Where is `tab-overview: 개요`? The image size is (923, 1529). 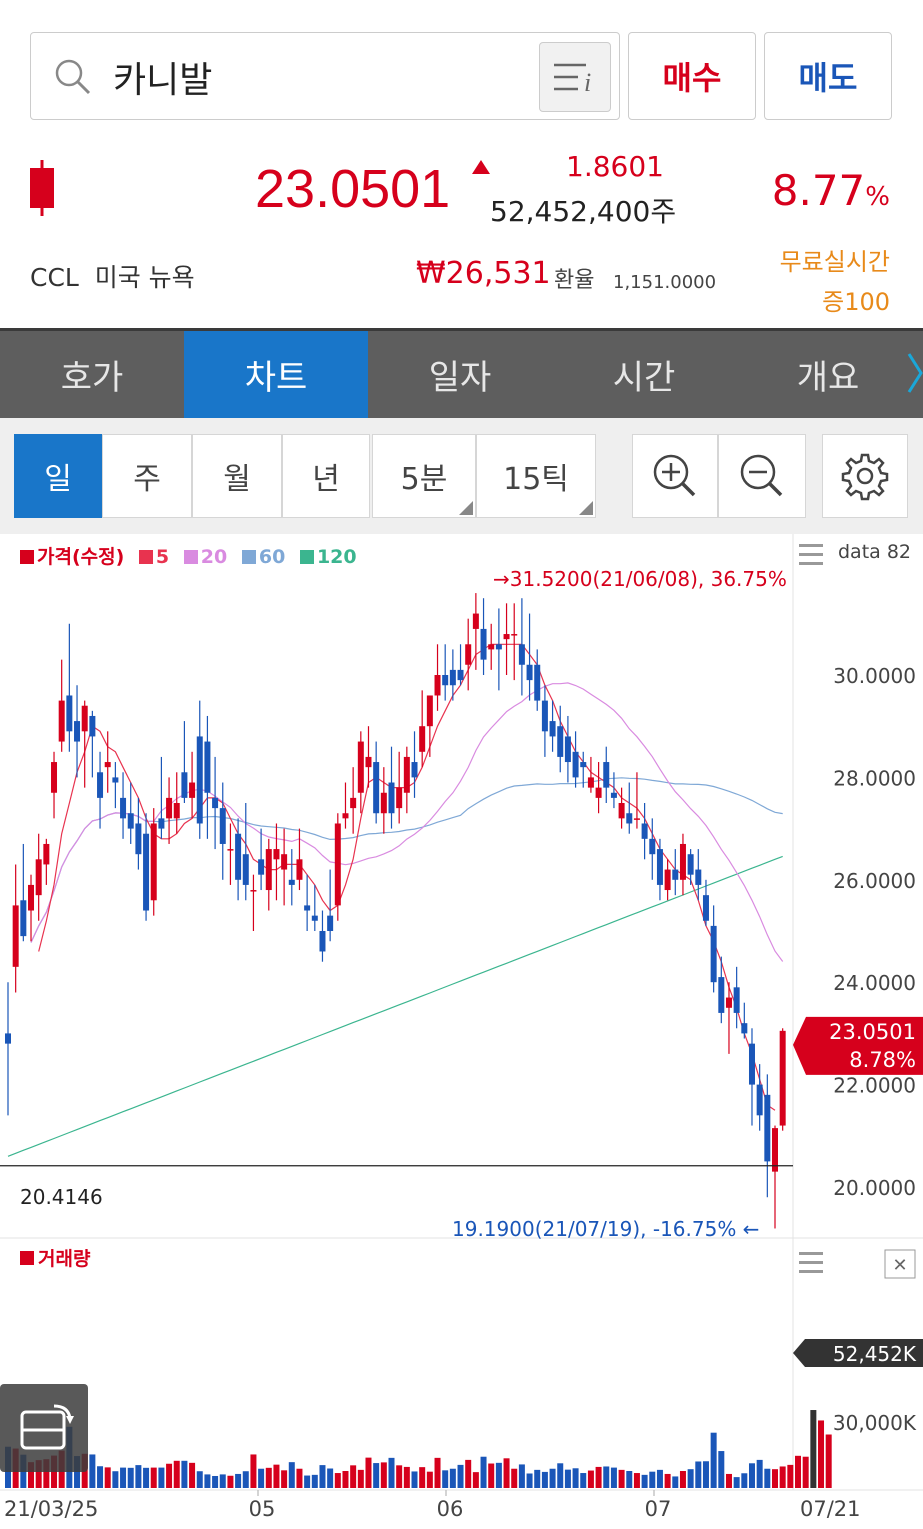
tab-overview: 개요 is located at coordinates (828, 378).